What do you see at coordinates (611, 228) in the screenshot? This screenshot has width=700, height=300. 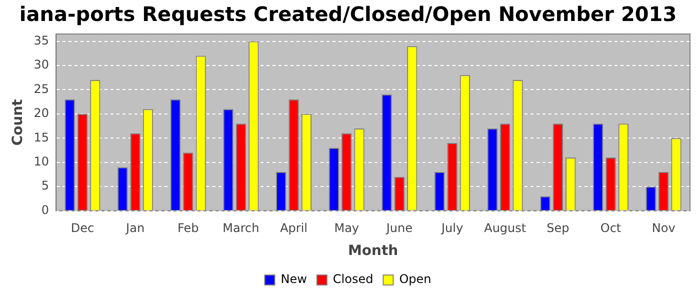 I see `x-tick-label: Oct` at bounding box center [611, 228].